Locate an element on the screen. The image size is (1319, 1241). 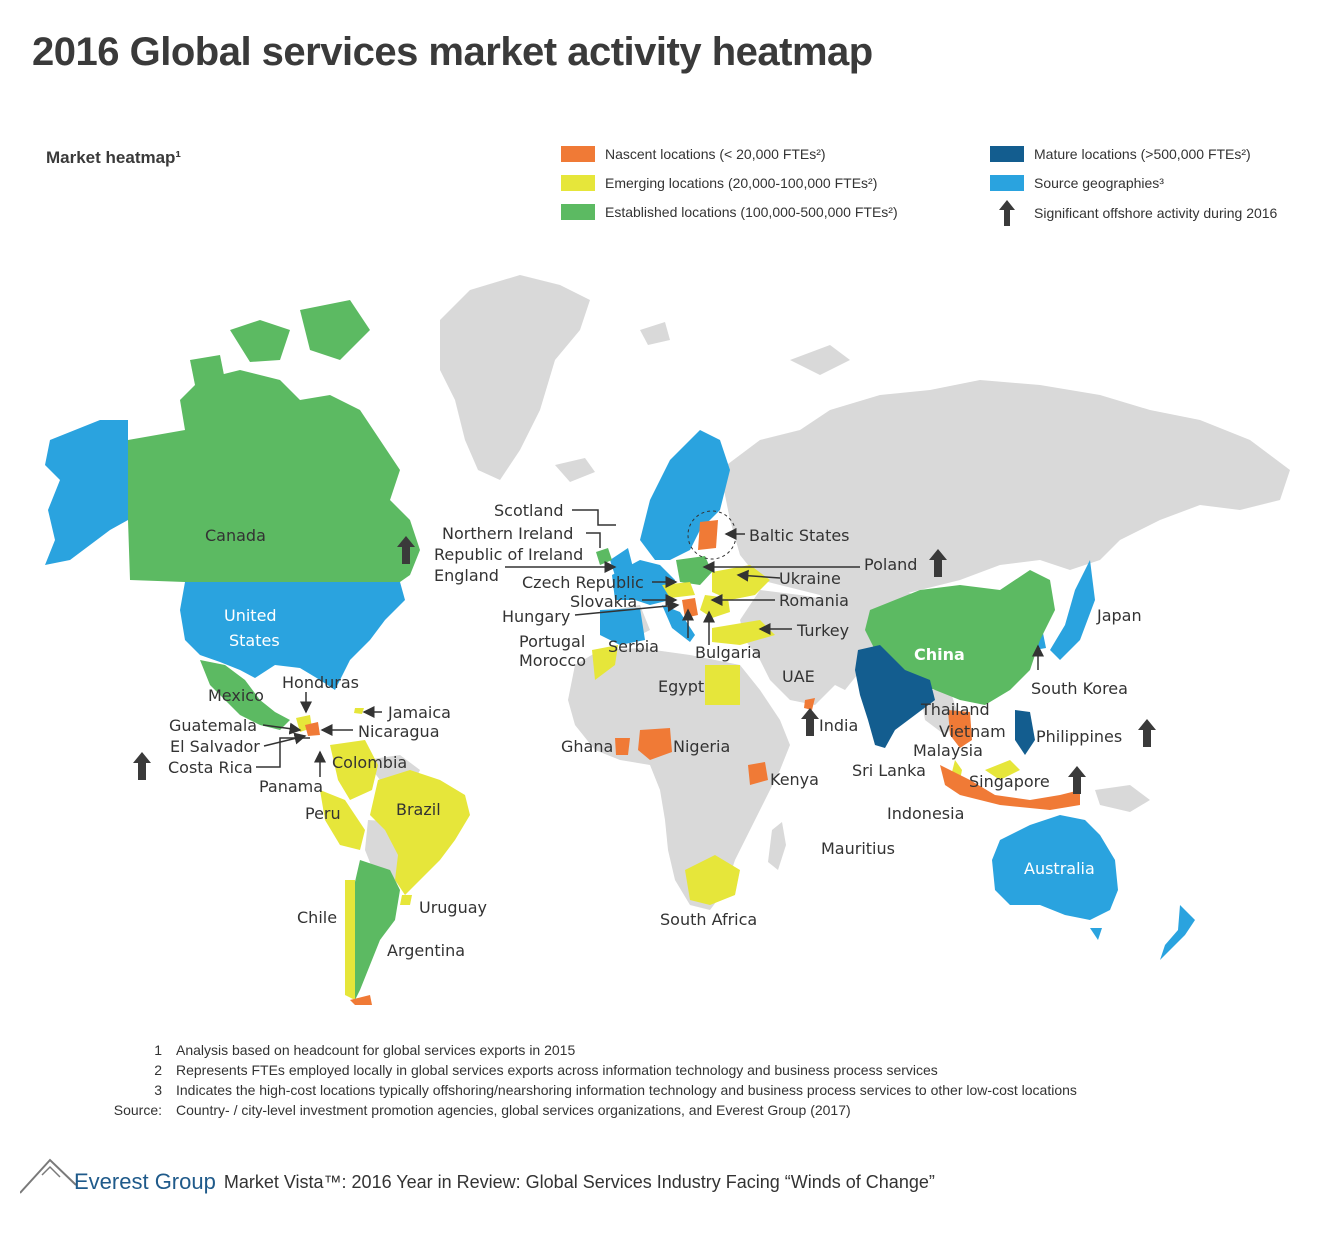
united-states is located at coordinates (292, 636).